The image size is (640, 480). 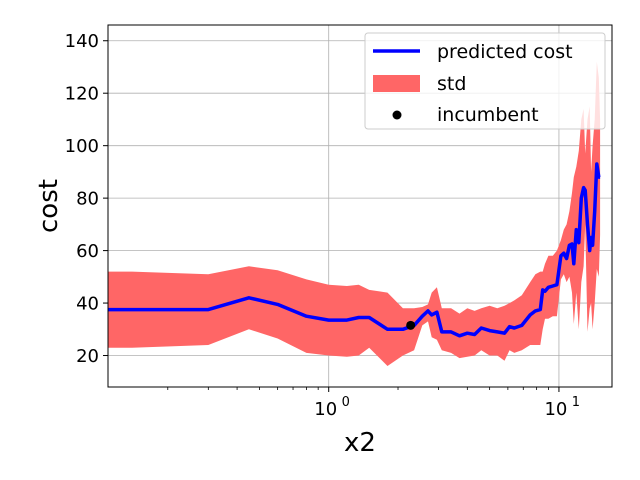 What do you see at coordinates (87, 304) in the screenshot?
I see `y-tick-label: 40` at bounding box center [87, 304].